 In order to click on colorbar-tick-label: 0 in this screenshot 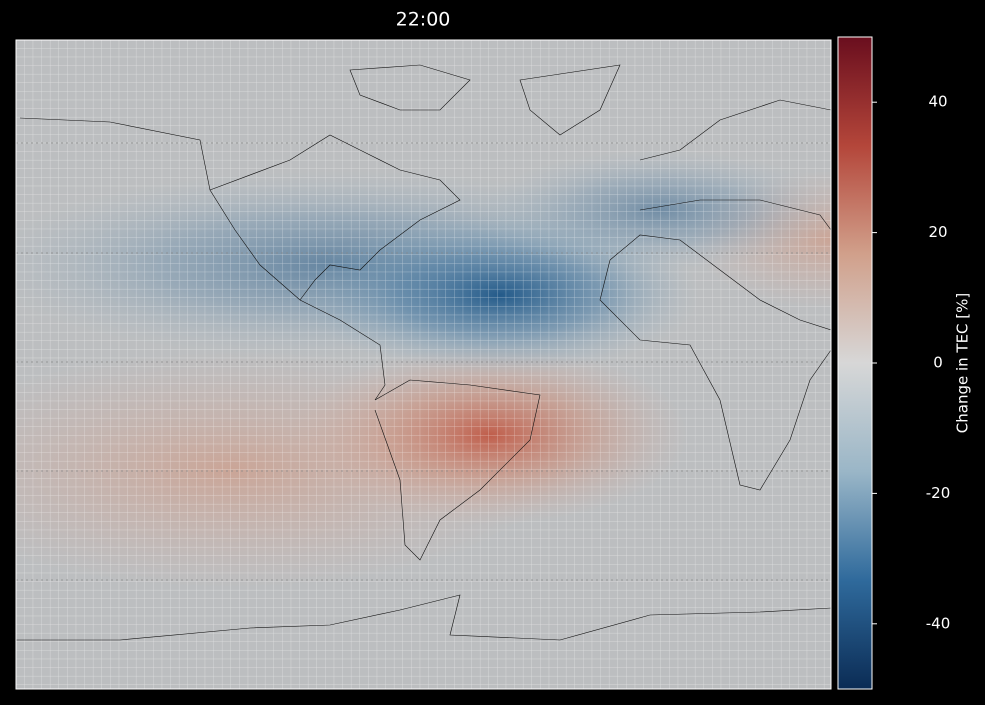, I will do `click(938, 363)`.